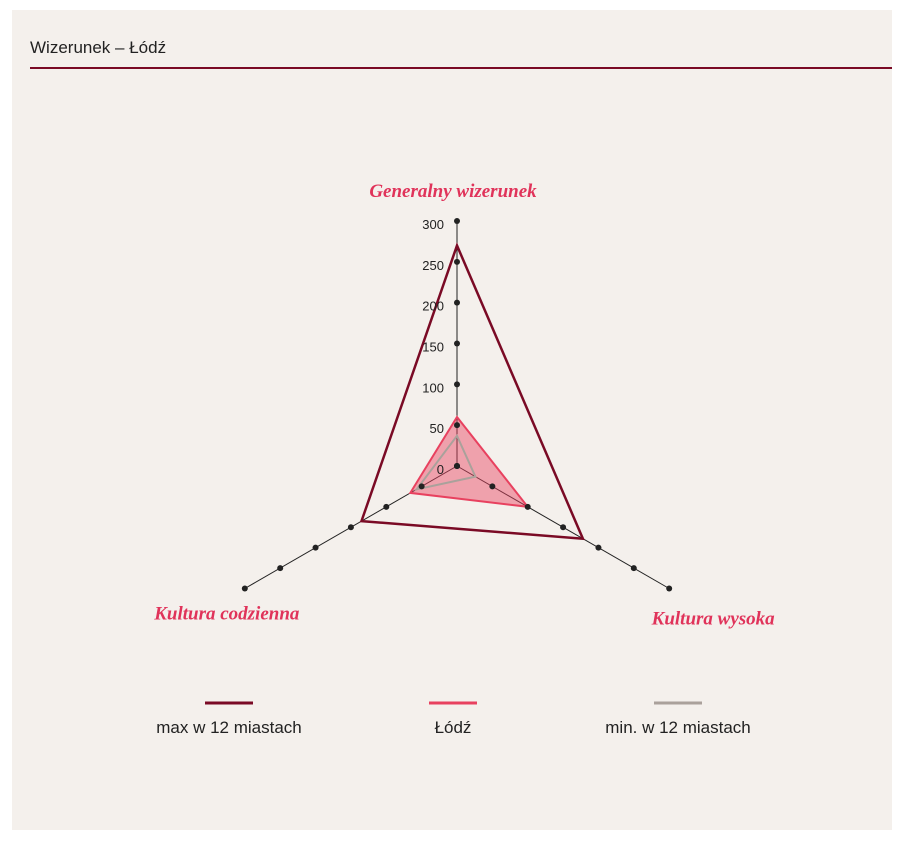  Describe the element at coordinates (229, 727) in the screenshot. I see `legend-label: max w 12 miastach` at that location.